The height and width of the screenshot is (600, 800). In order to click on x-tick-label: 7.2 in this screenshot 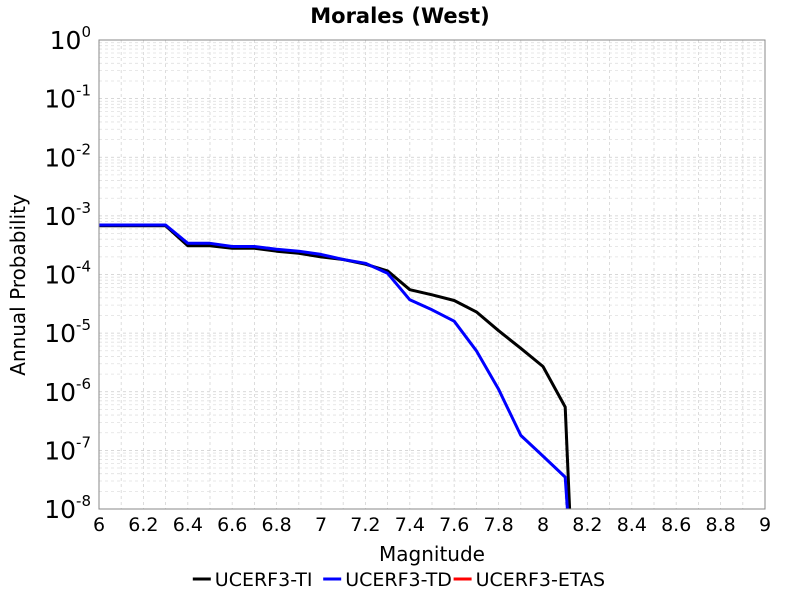, I will do `click(365, 525)`.